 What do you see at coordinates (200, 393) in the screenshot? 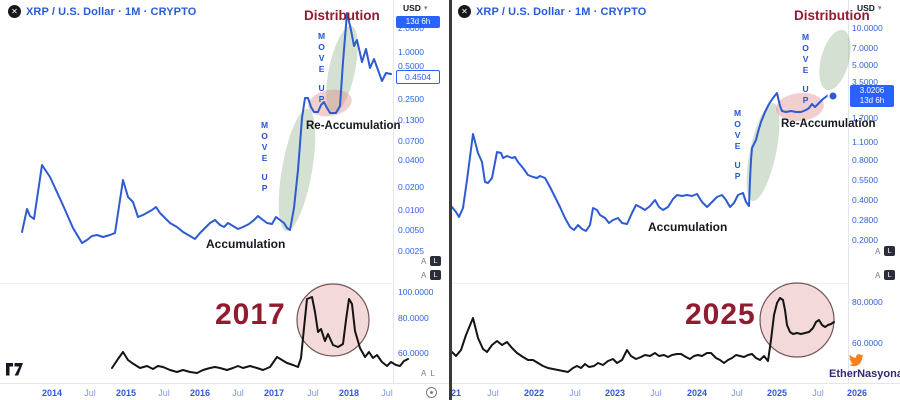
I see `time-label: 2016` at bounding box center [200, 393].